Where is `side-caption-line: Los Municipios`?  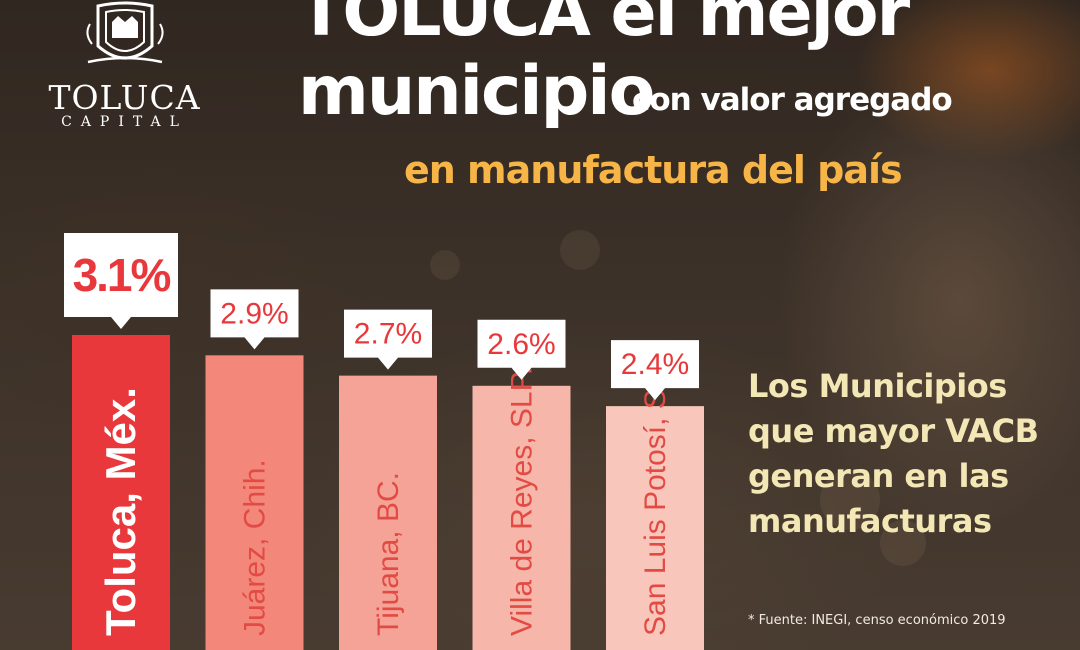 side-caption-line: Los Municipios is located at coordinates (877, 386).